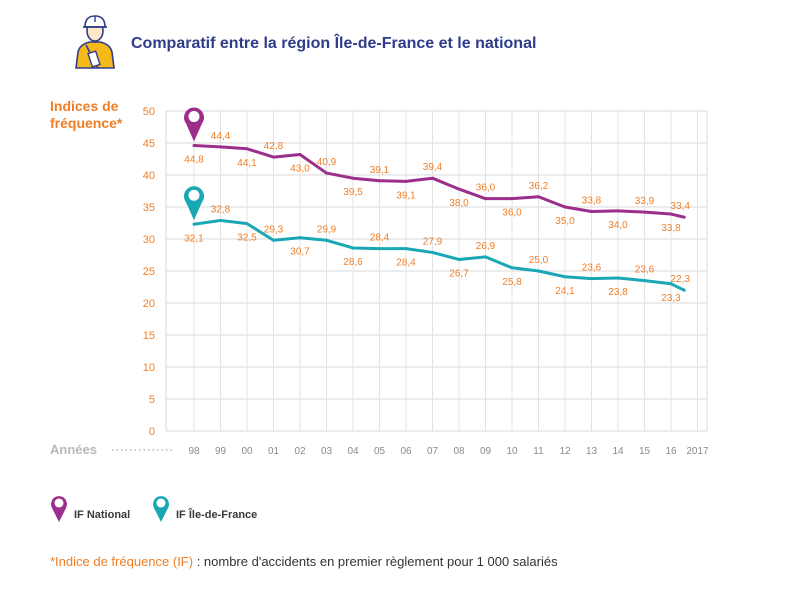 The image size is (800, 600). I want to click on x-tick-label: 09, so click(486, 451).